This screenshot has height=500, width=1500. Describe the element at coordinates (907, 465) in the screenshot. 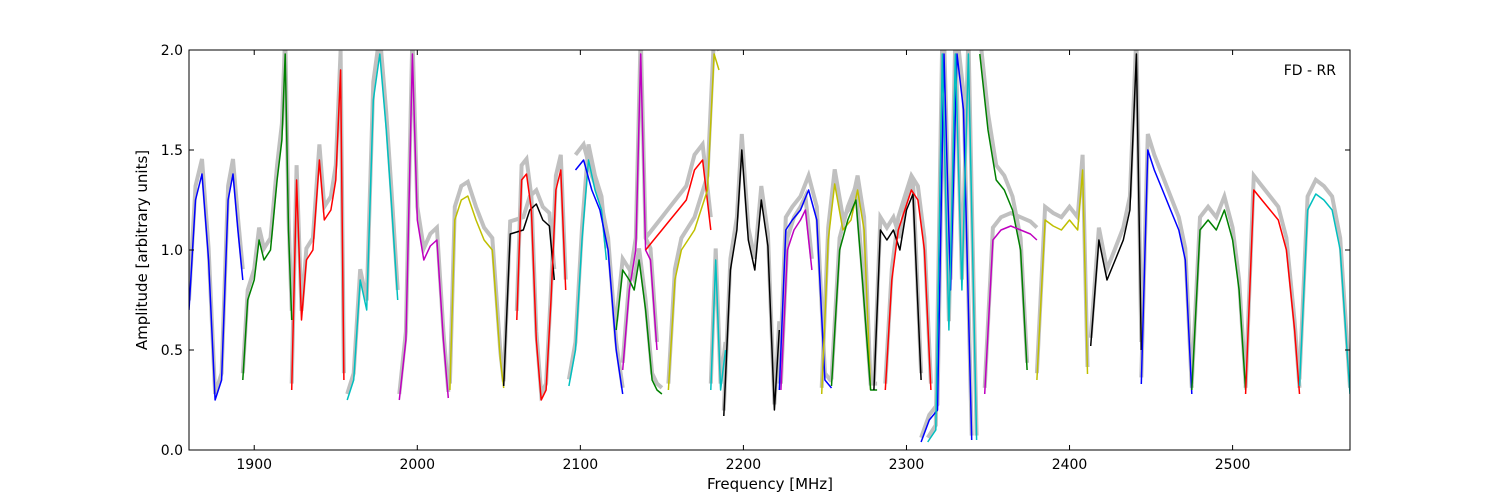

I see `x-tick-label: 2300` at that location.